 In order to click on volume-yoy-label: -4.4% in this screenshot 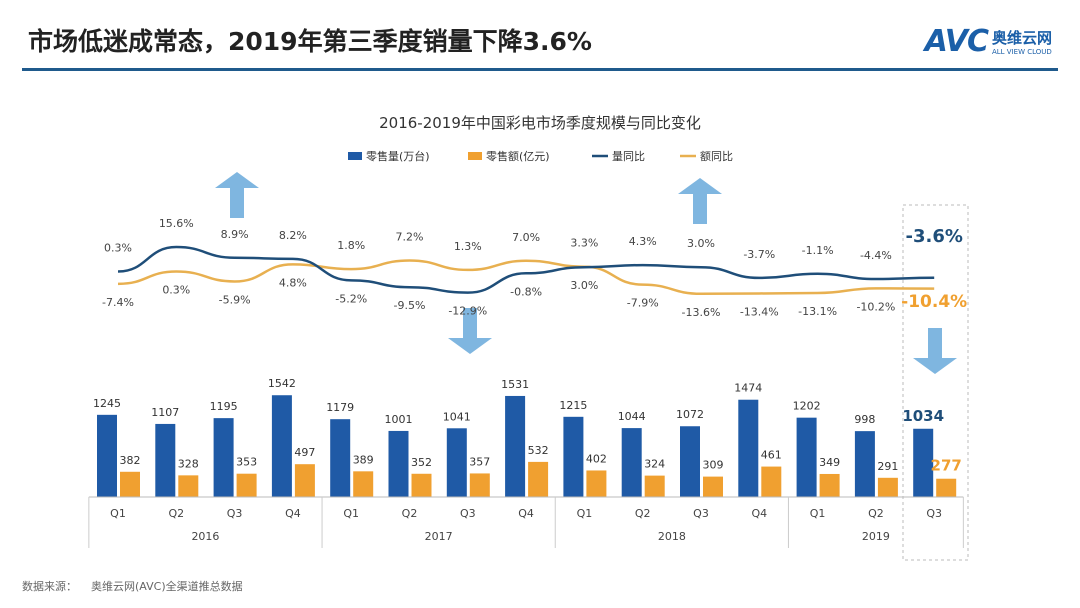, I will do `click(876, 255)`.